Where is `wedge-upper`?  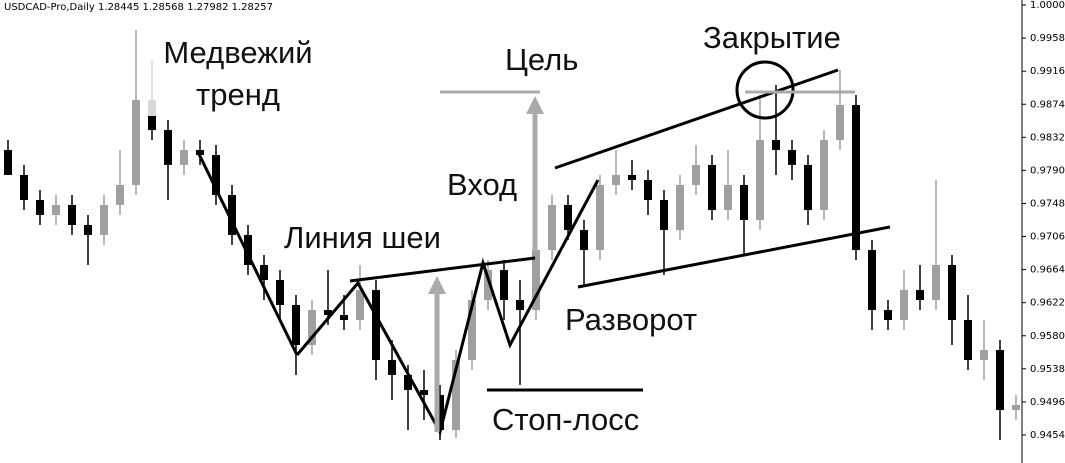
wedge-upper is located at coordinates (696, 119).